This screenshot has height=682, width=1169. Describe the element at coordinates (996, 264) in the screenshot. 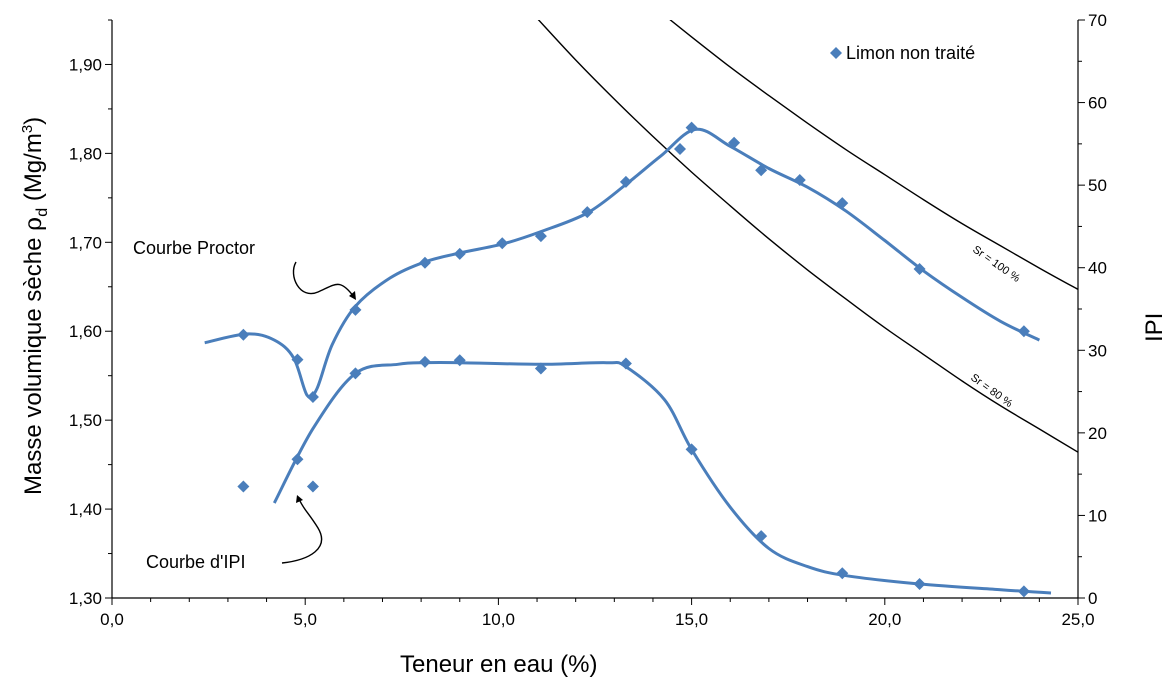

I see `sr-100-label: Sr = 100 %` at that location.